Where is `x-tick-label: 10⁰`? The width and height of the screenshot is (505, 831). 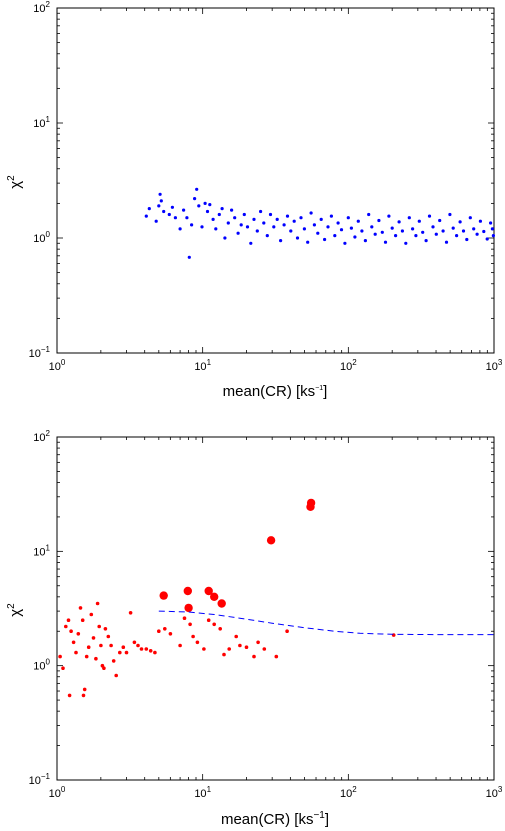 x-tick-label: 10⁰ is located at coordinates (57, 365).